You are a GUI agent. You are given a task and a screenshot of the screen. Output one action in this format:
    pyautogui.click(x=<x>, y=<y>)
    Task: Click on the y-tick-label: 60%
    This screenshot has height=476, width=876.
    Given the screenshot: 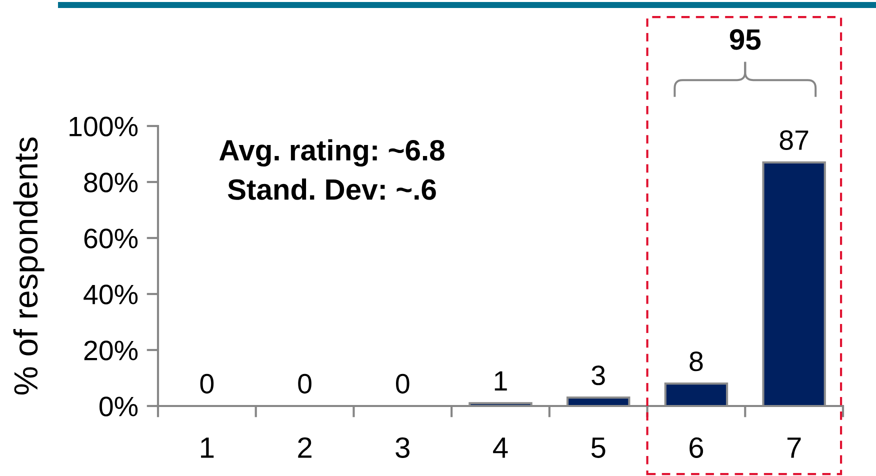 What is the action you would take?
    pyautogui.click(x=111, y=238)
    